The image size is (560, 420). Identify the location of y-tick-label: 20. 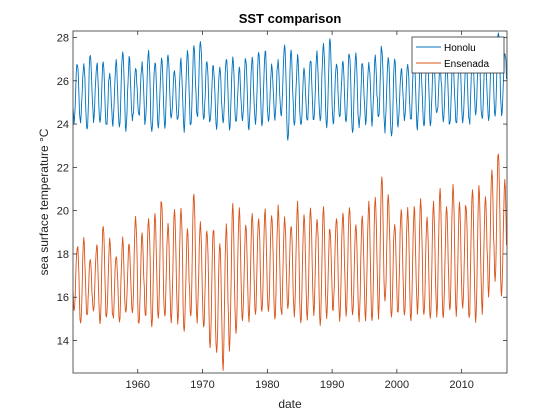
(63, 212).